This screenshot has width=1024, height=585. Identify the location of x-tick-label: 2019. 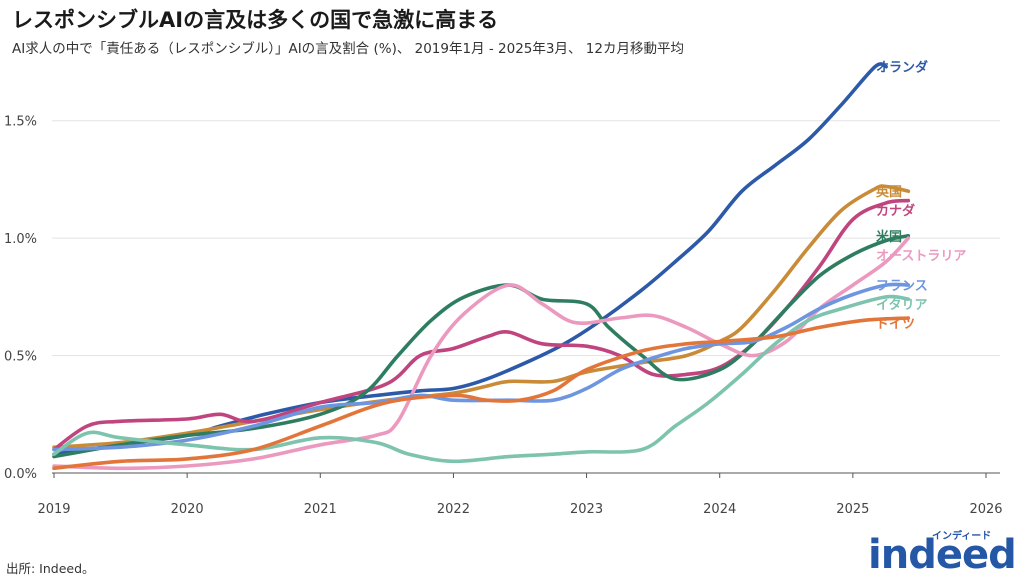
(53, 509).